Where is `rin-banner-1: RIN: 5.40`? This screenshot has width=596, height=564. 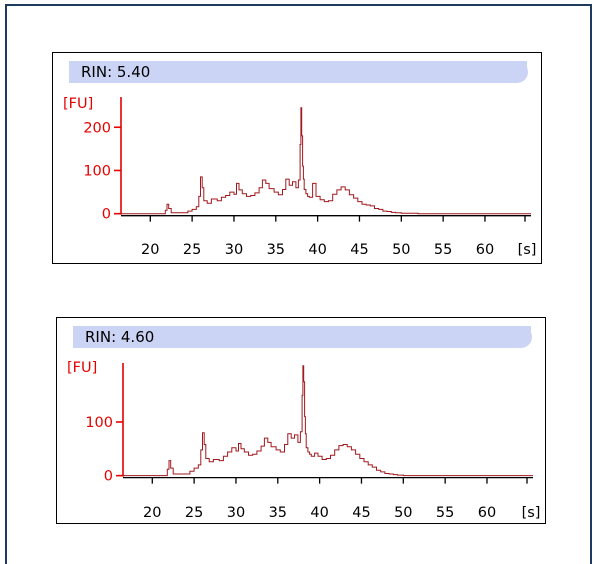 rin-banner-1: RIN: 5.40 is located at coordinates (298, 72).